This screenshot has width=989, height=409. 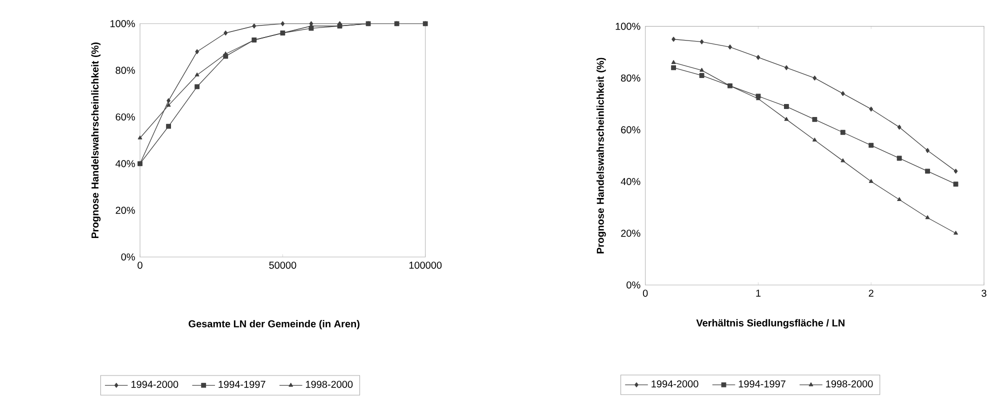 What do you see at coordinates (871, 293) in the screenshot?
I see `x-tick-label: 2` at bounding box center [871, 293].